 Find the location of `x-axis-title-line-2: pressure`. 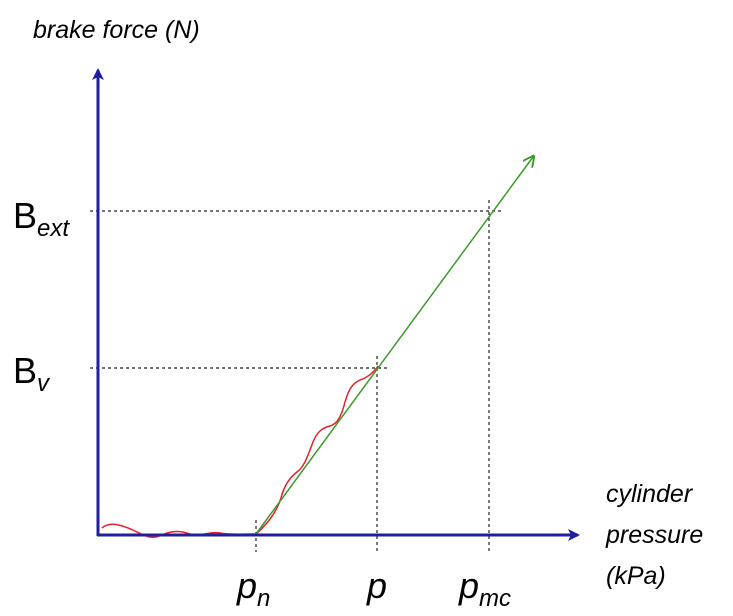

x-axis-title-line-2: pressure is located at coordinates (654, 535).